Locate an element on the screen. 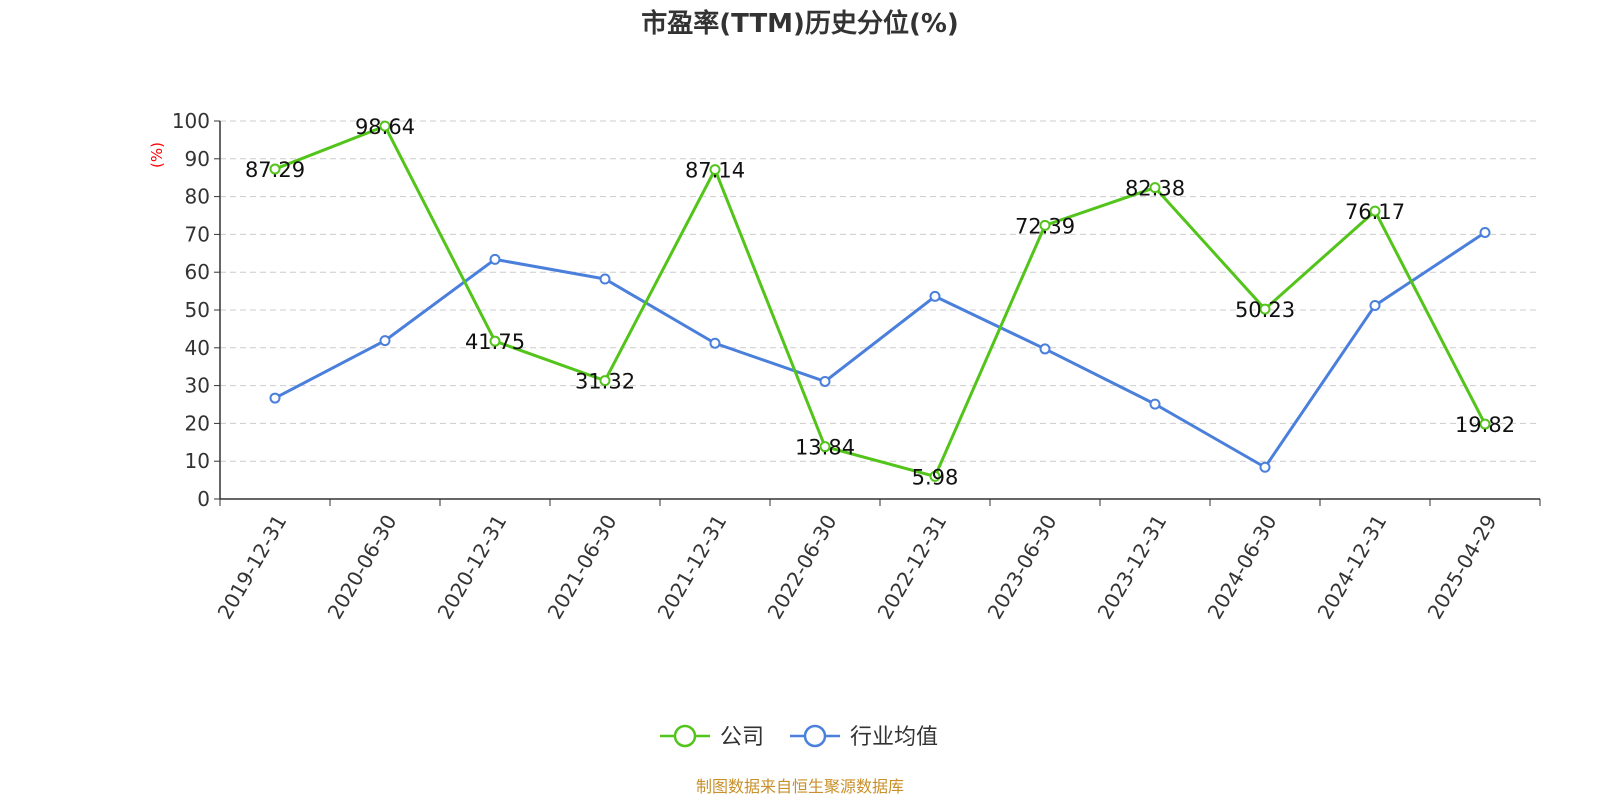 This screenshot has width=1600, height=800. data-label: 5.98 is located at coordinates (935, 477).